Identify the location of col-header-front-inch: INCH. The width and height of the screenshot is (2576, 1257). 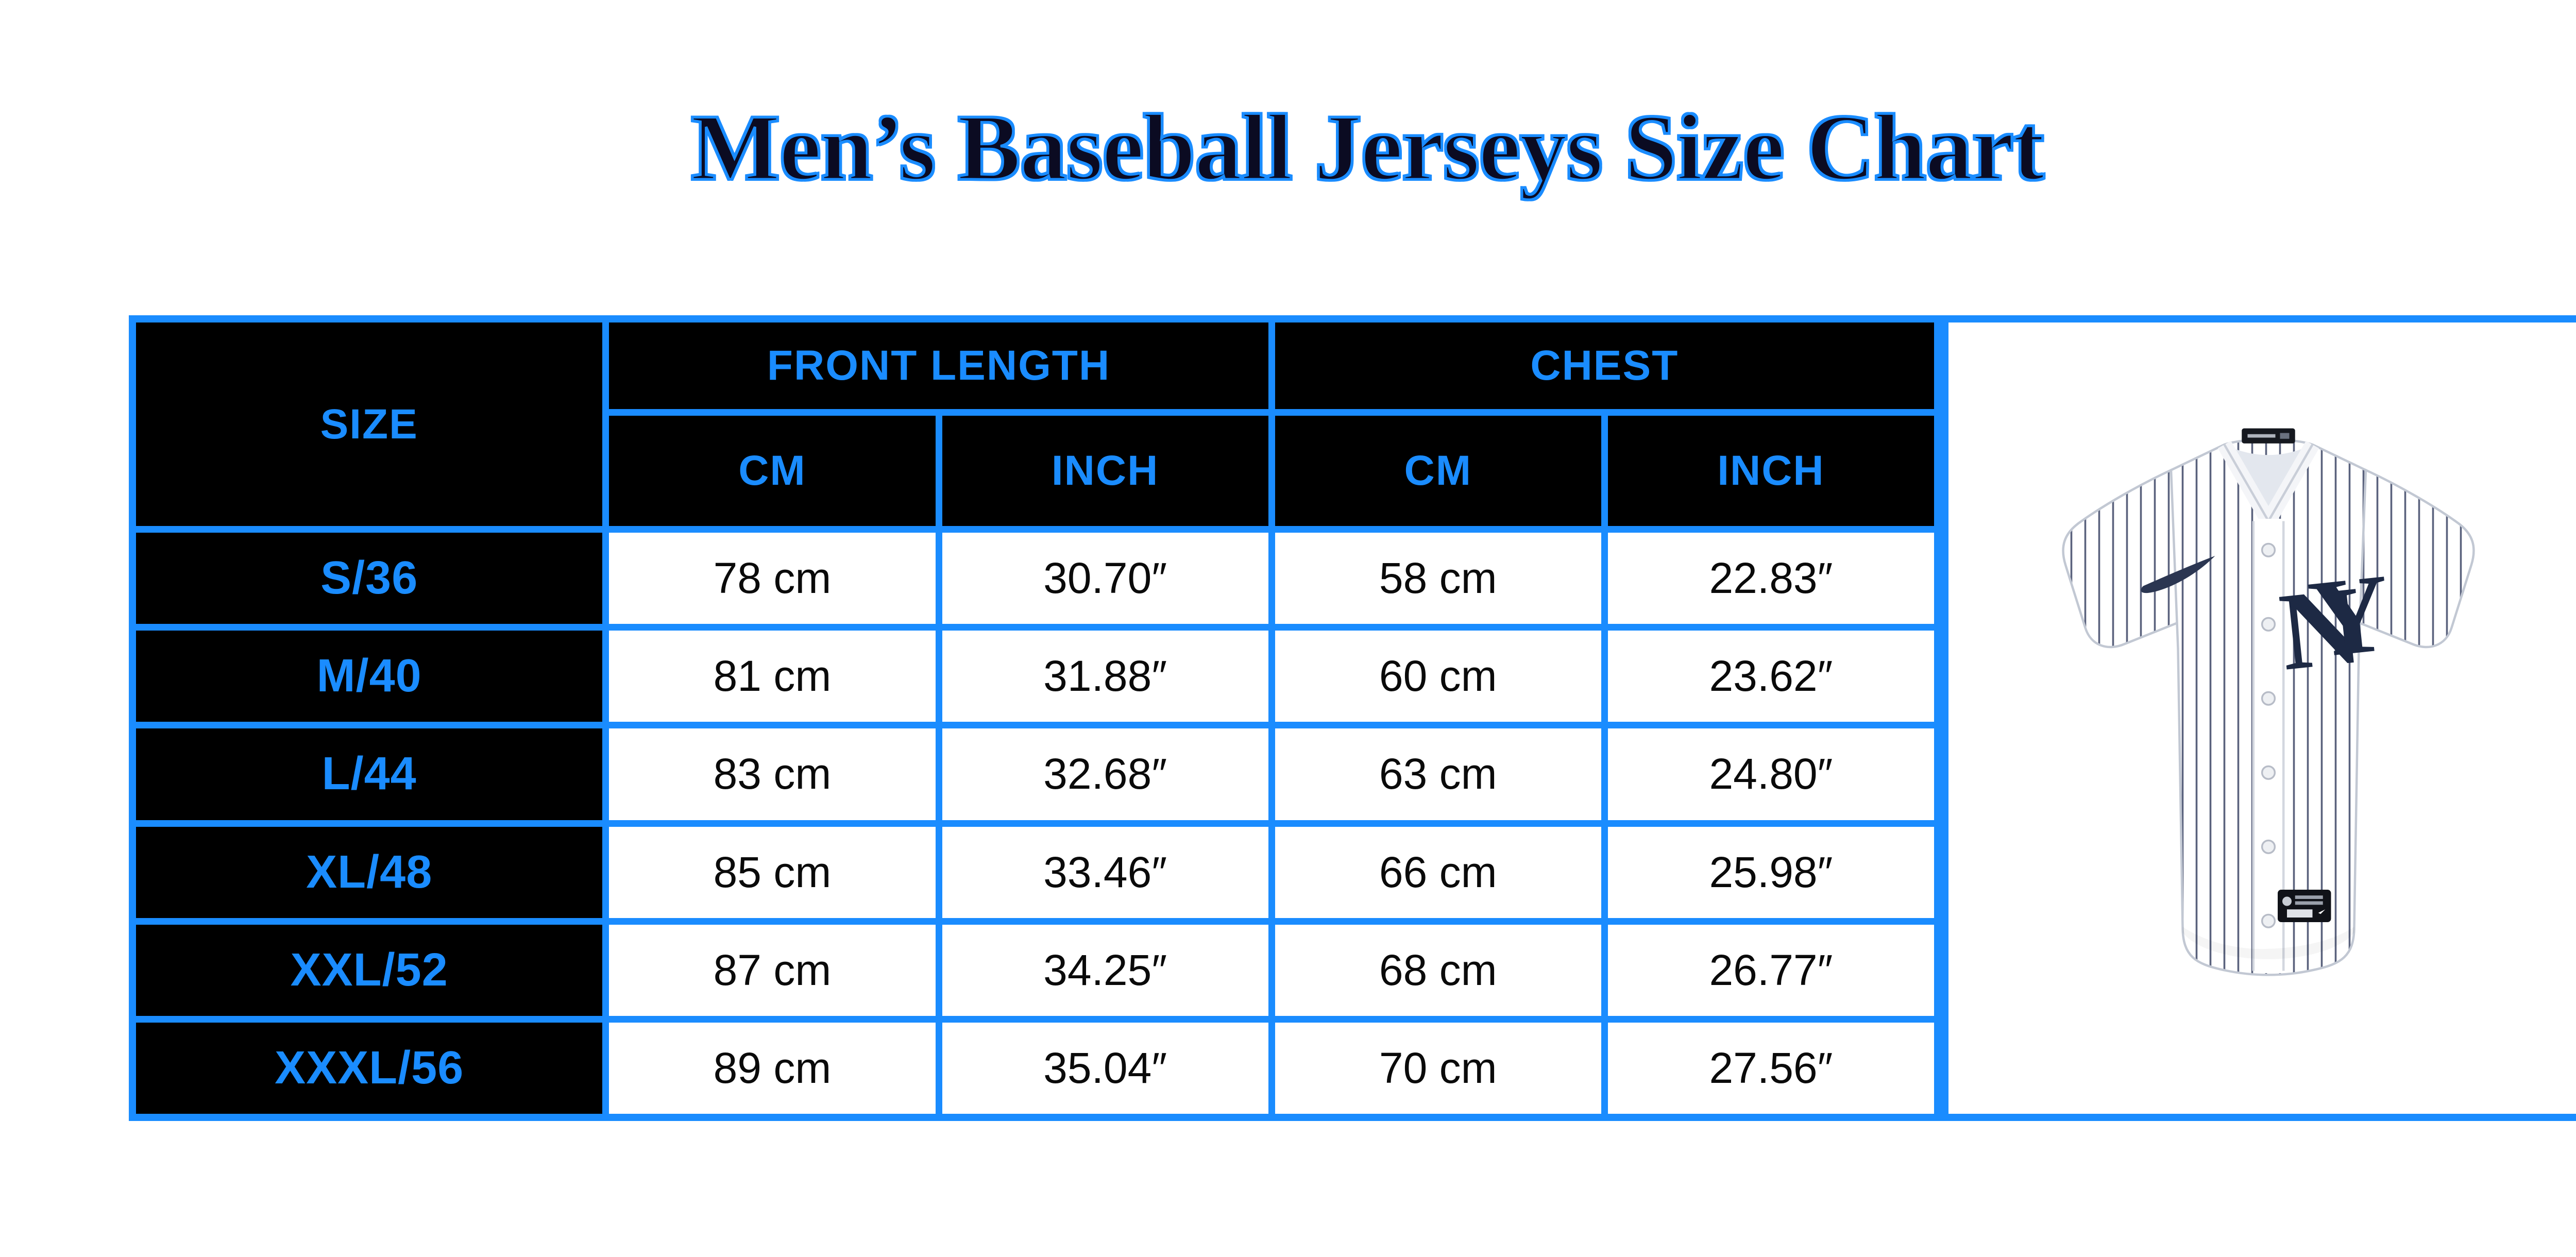
(1105, 471).